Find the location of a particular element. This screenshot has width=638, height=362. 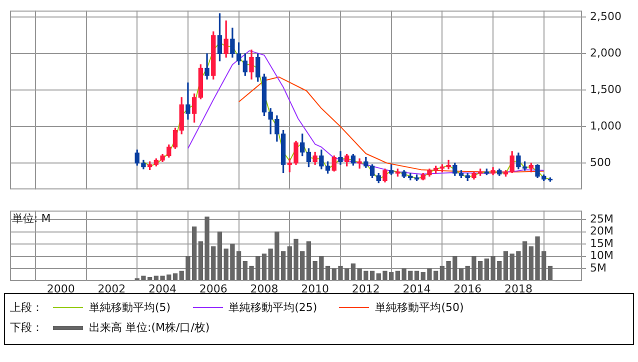

legend-label: 単純移動平均(50) is located at coordinates (419, 307).